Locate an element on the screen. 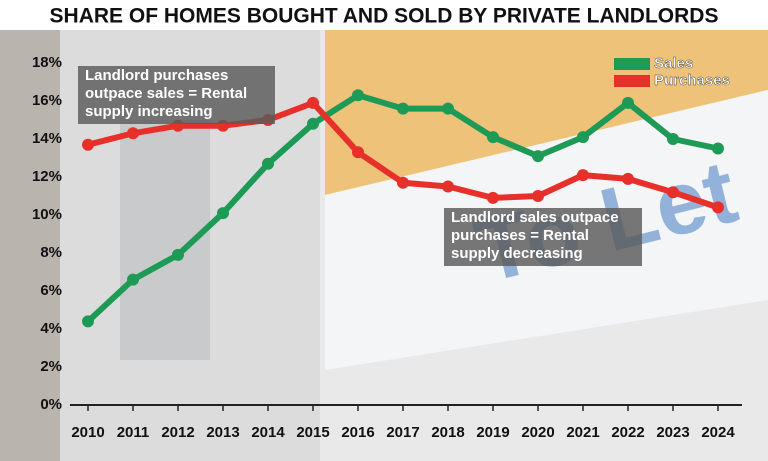  title-band is located at coordinates (384, 15).